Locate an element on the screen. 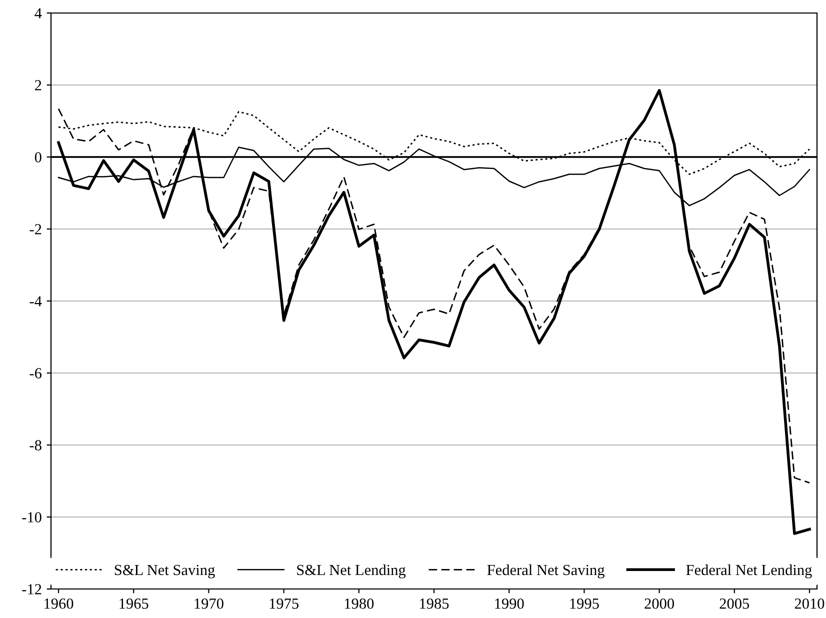  y-tick-label: -4 is located at coordinates (36, 301).